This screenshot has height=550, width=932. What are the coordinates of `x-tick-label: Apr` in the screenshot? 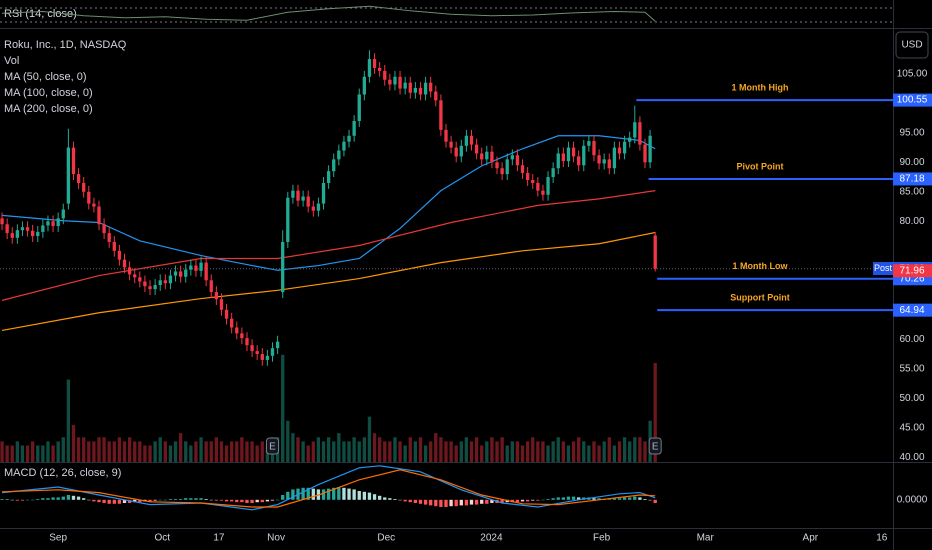 It's located at (811, 538).